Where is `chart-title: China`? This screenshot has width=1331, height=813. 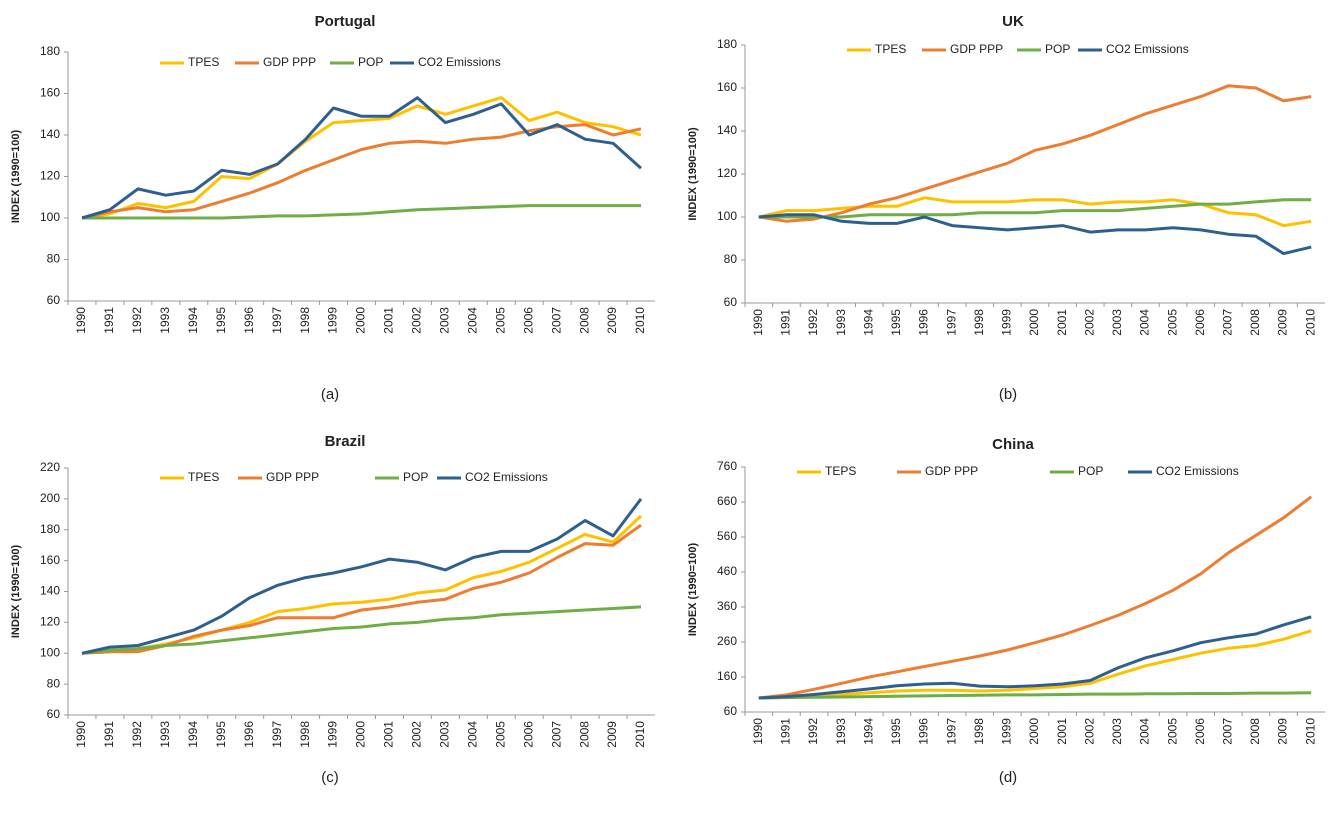
chart-title: China is located at coordinates (1013, 444).